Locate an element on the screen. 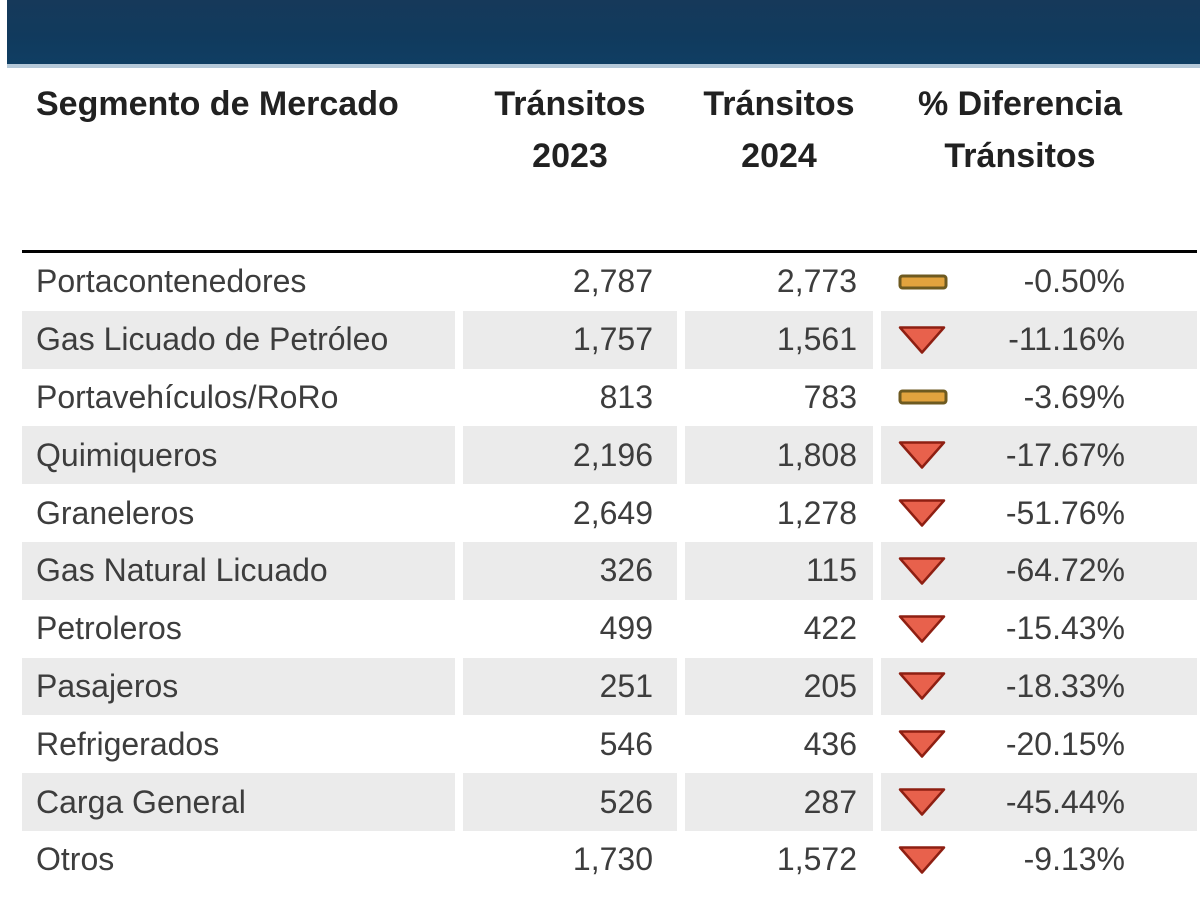 This screenshot has width=1200, height=899. transits-2024-cell-text: 287 is located at coordinates (830, 801).